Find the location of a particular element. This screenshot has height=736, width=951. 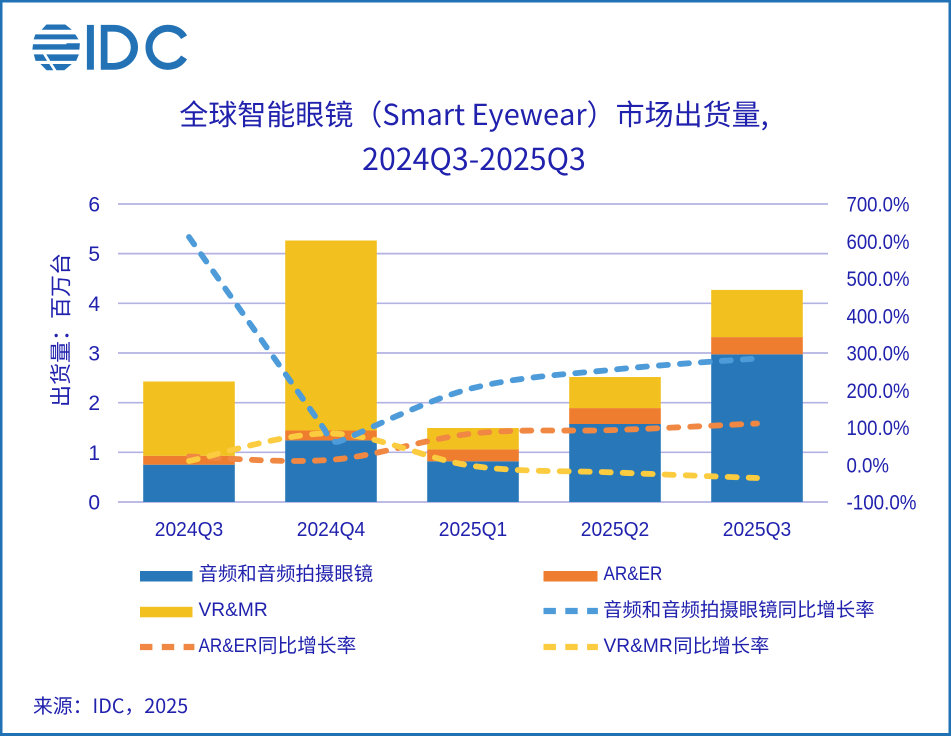

svg-text: 1 is located at coordinates (94, 453).